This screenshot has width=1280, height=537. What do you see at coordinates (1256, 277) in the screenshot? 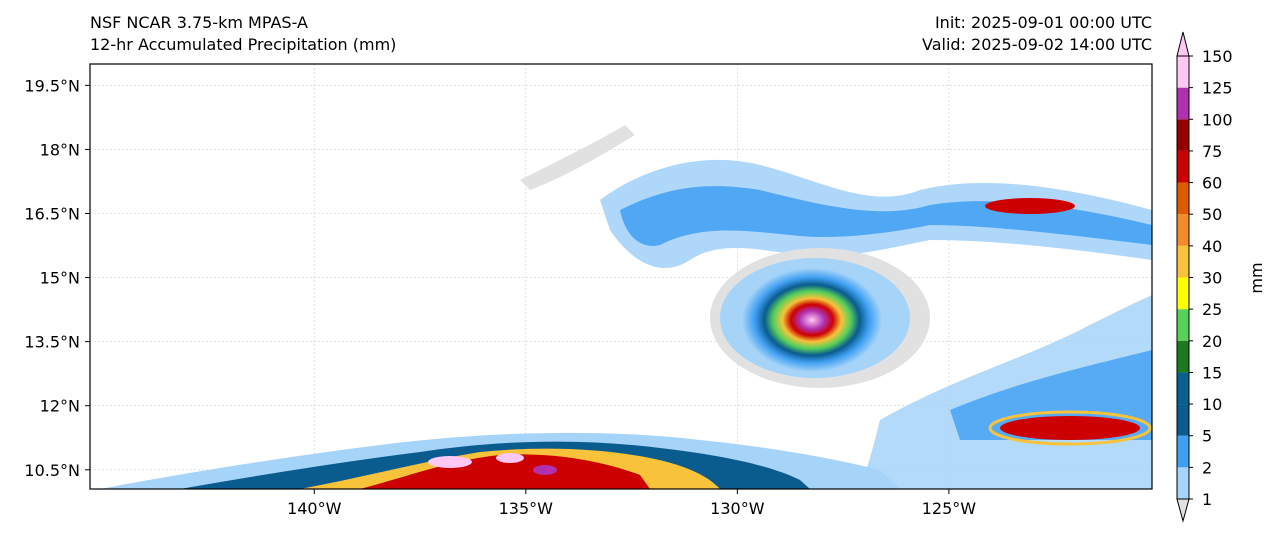
I see `colorbar-label: mm` at bounding box center [1256, 277].